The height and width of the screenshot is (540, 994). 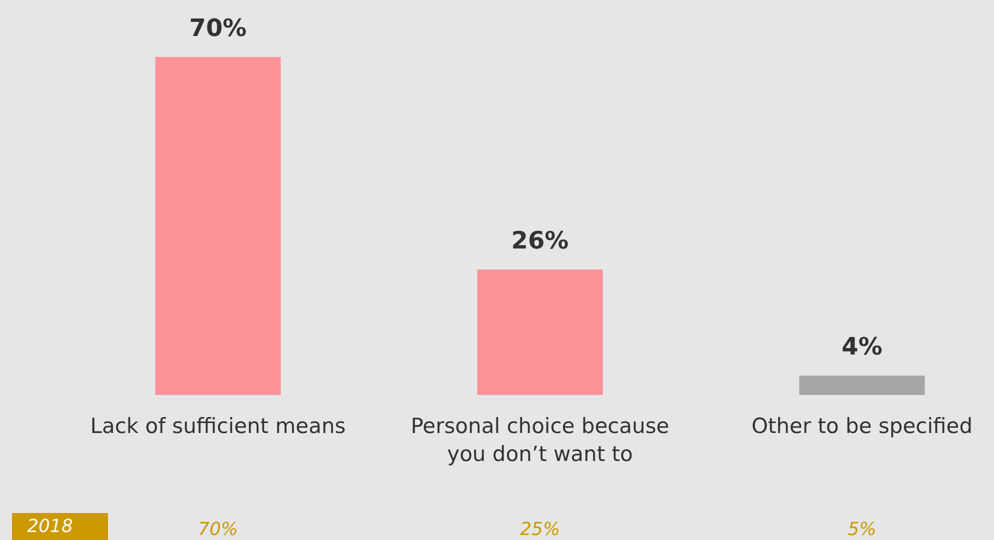 What do you see at coordinates (862, 529) in the screenshot?
I see `text: 5%` at bounding box center [862, 529].